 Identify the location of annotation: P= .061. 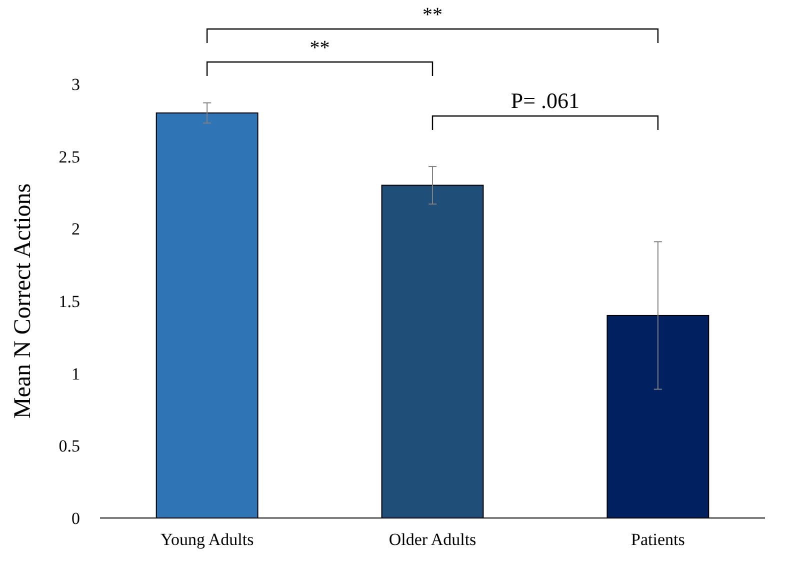
(545, 100).